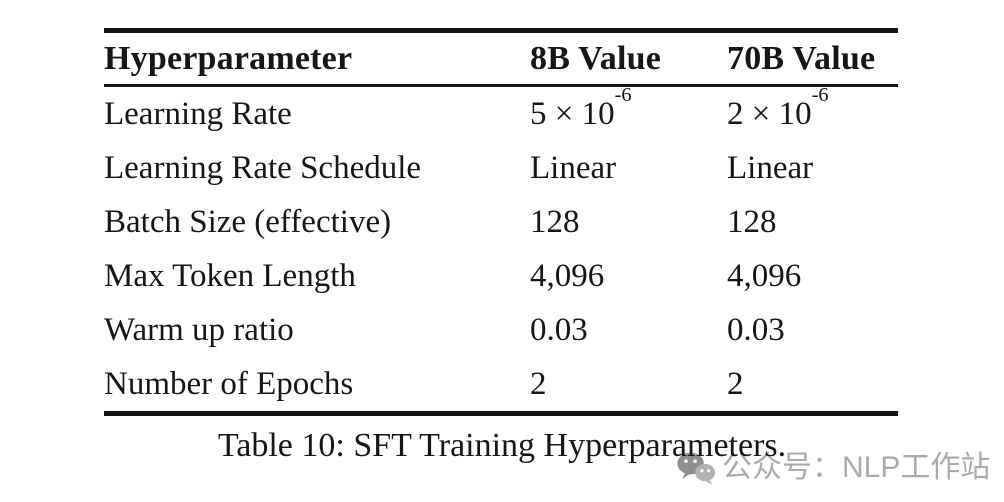  Describe the element at coordinates (581, 107) in the screenshot. I see `table-cell: 5 × 10⁻⁶` at that location.